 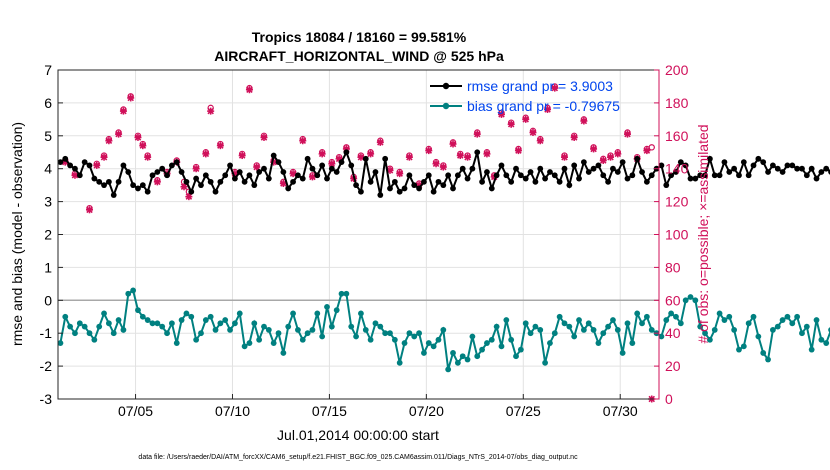 I want to click on legend-rmse-label: rmse grand pr = 3.9003, so click(x=540, y=86).